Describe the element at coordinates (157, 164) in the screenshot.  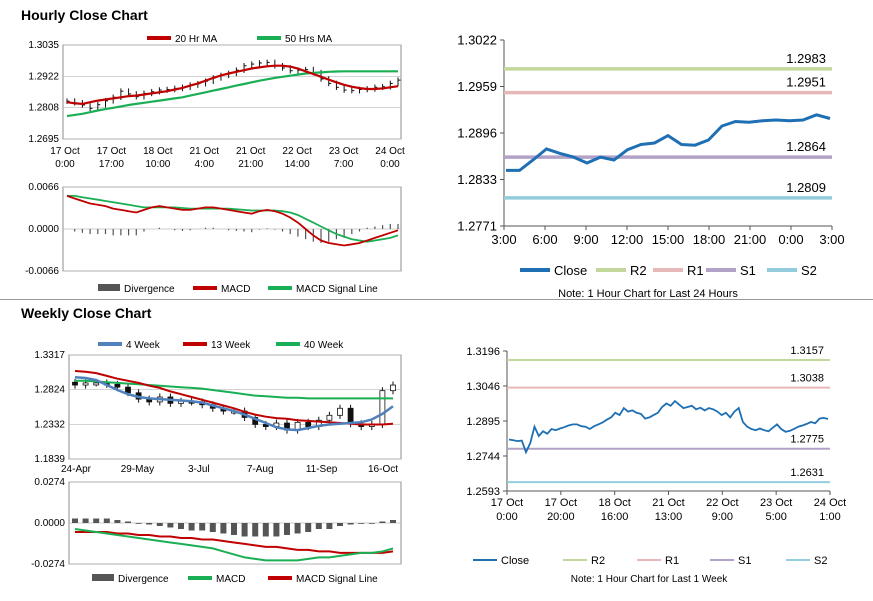
I see `hourly-price-xtick: 10:00` at that location.